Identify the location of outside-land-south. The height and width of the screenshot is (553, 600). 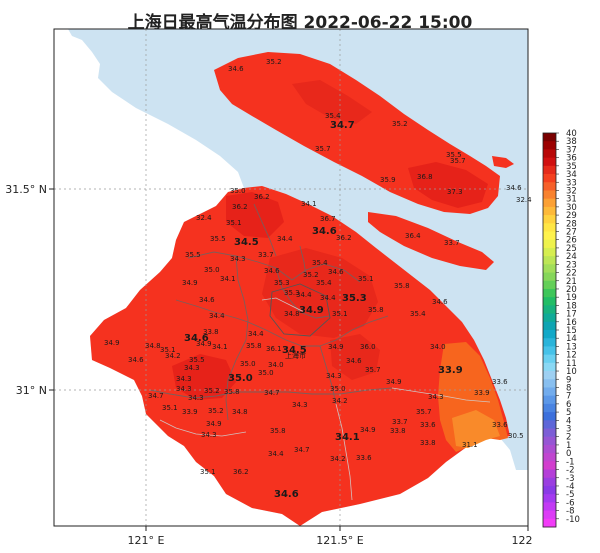
(414, 481).